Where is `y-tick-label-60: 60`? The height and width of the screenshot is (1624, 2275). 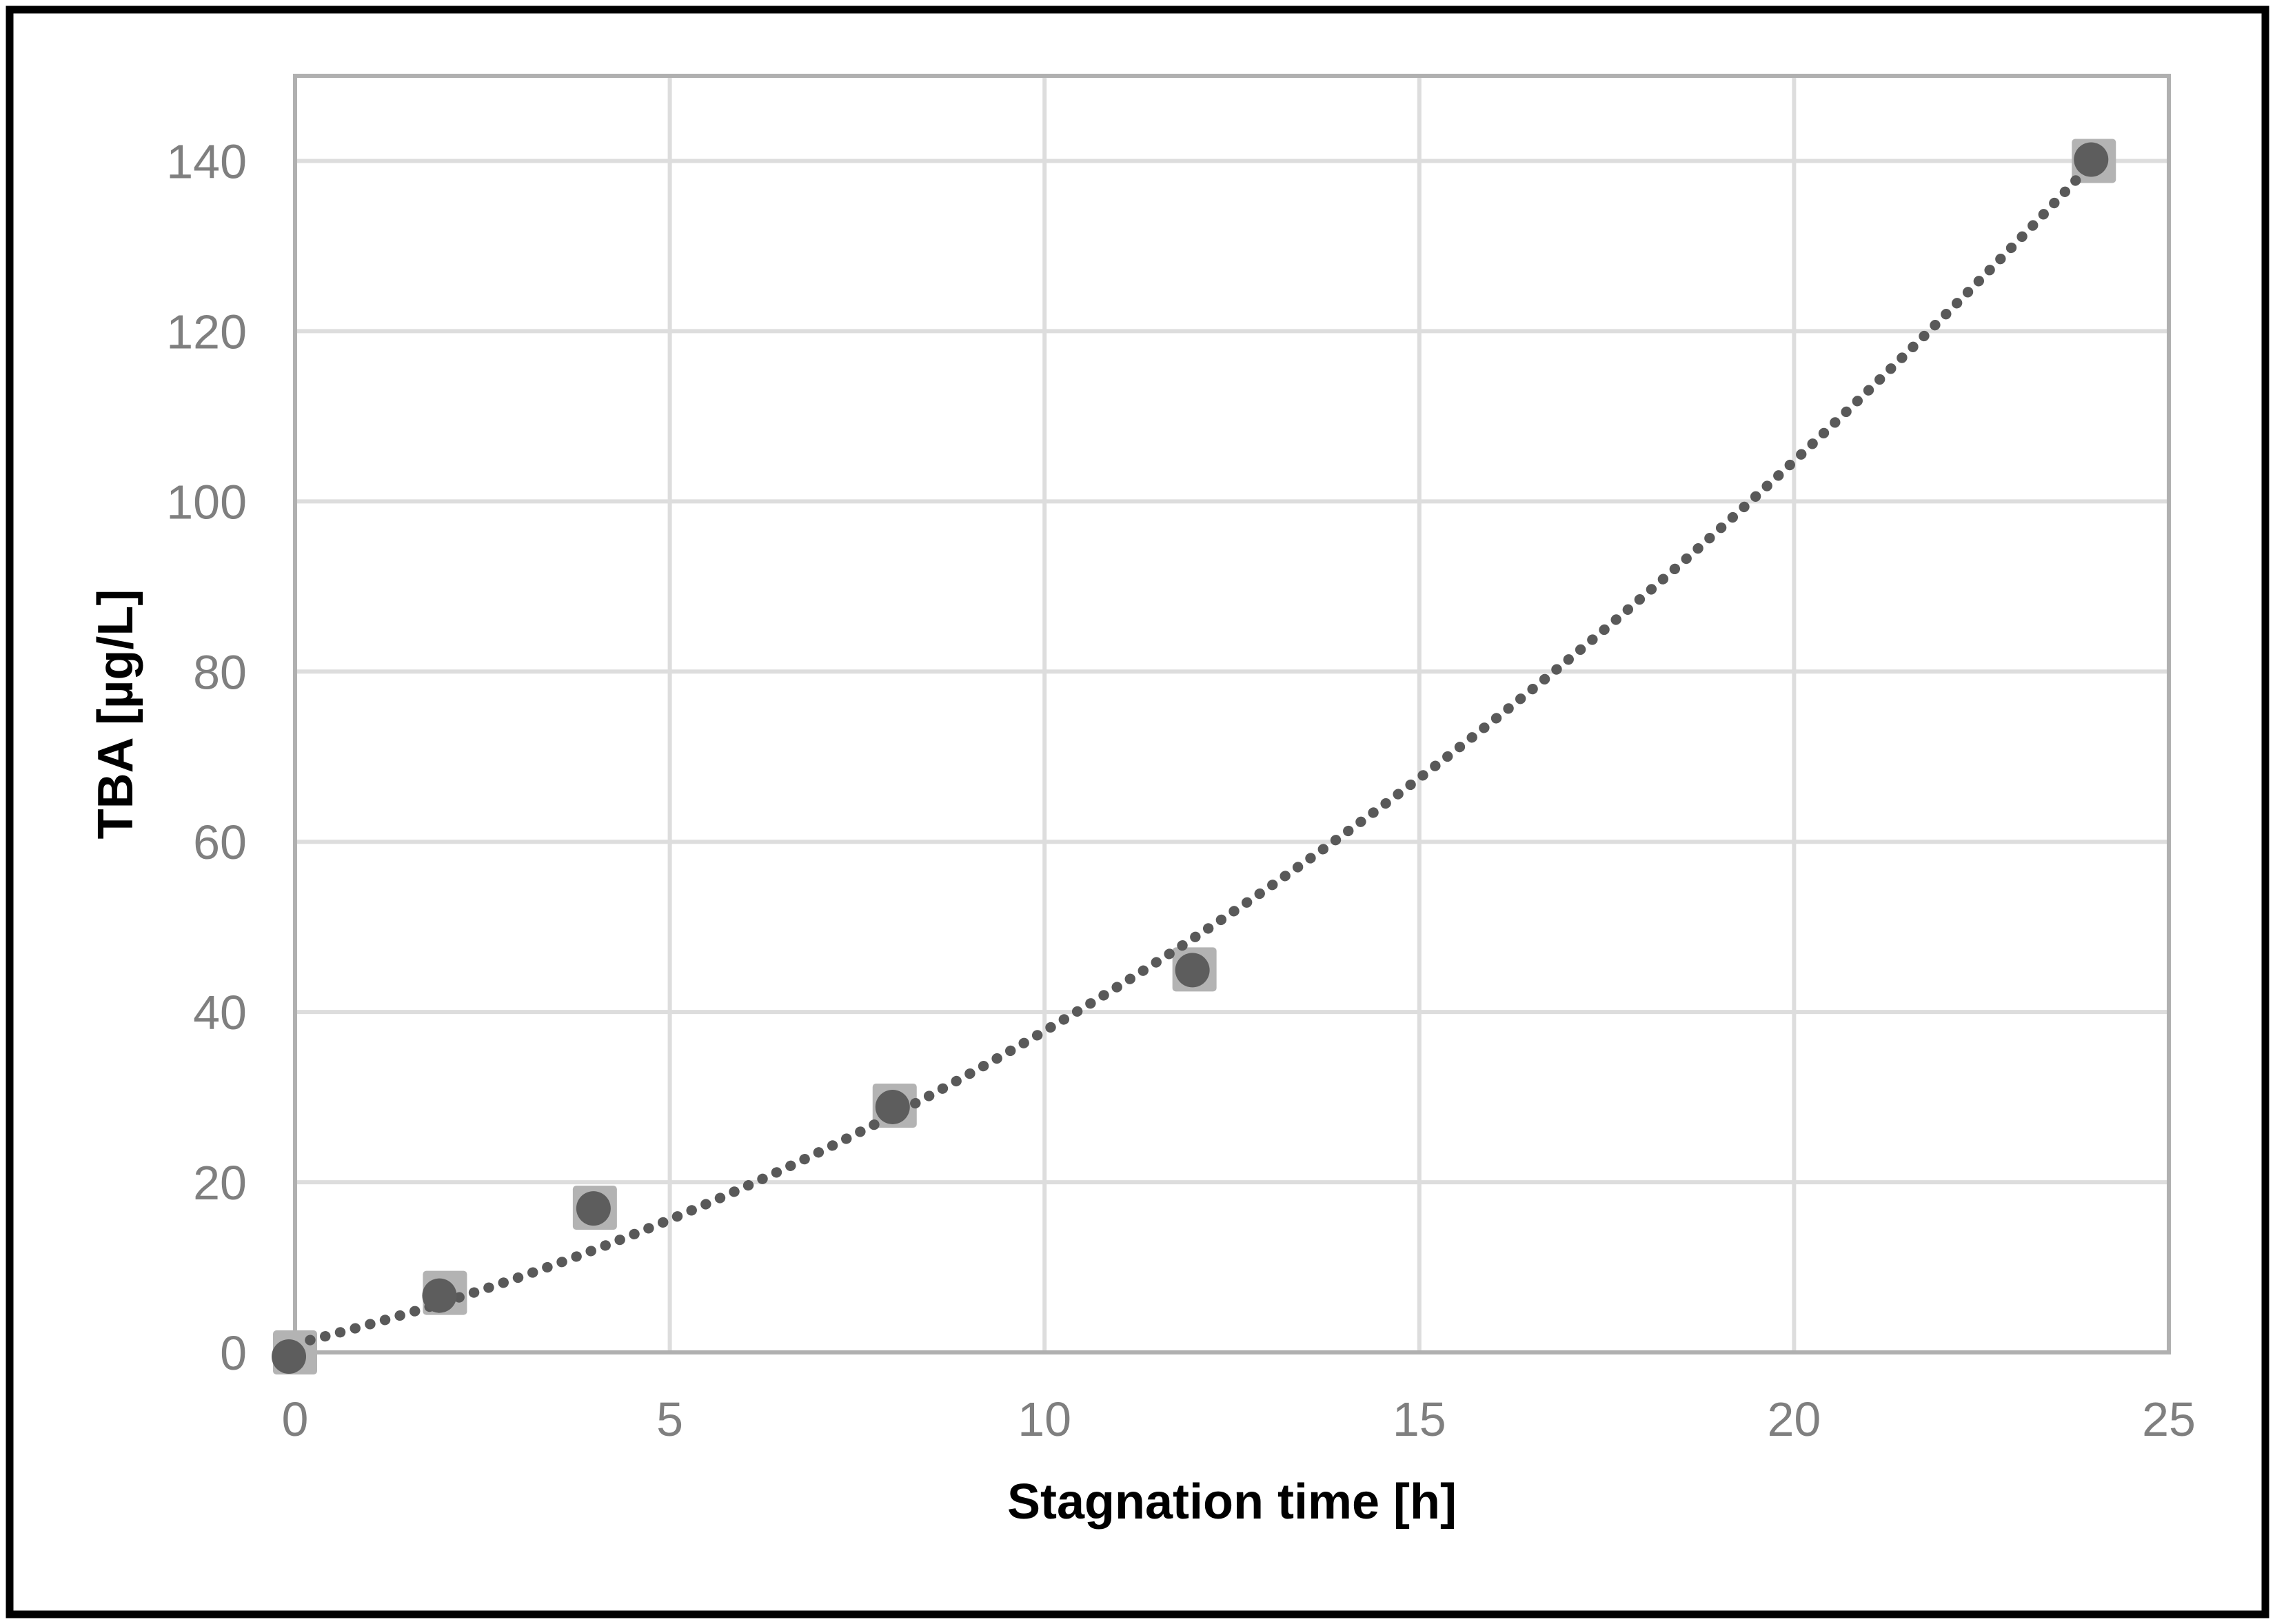
y-tick-label-60: 60 is located at coordinates (220, 842).